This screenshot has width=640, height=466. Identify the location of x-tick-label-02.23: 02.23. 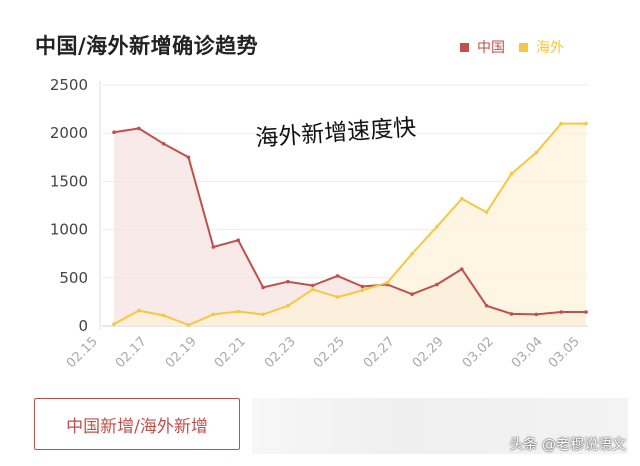
(280, 352).